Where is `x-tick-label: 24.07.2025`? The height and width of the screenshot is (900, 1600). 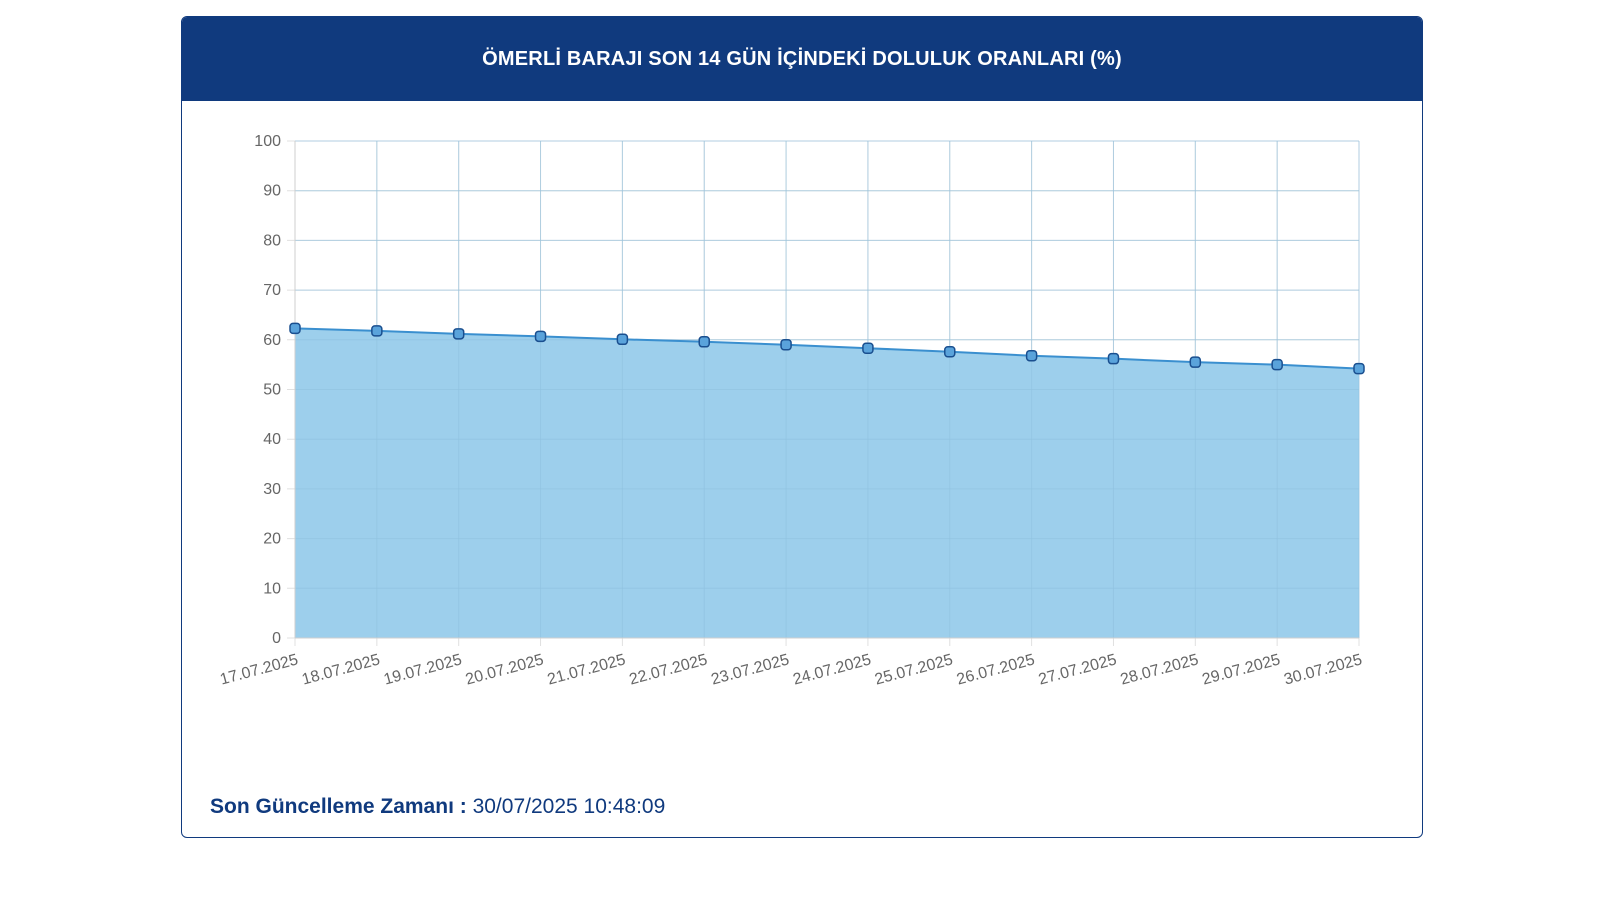
x-tick-label: 24.07.2025 is located at coordinates (832, 669).